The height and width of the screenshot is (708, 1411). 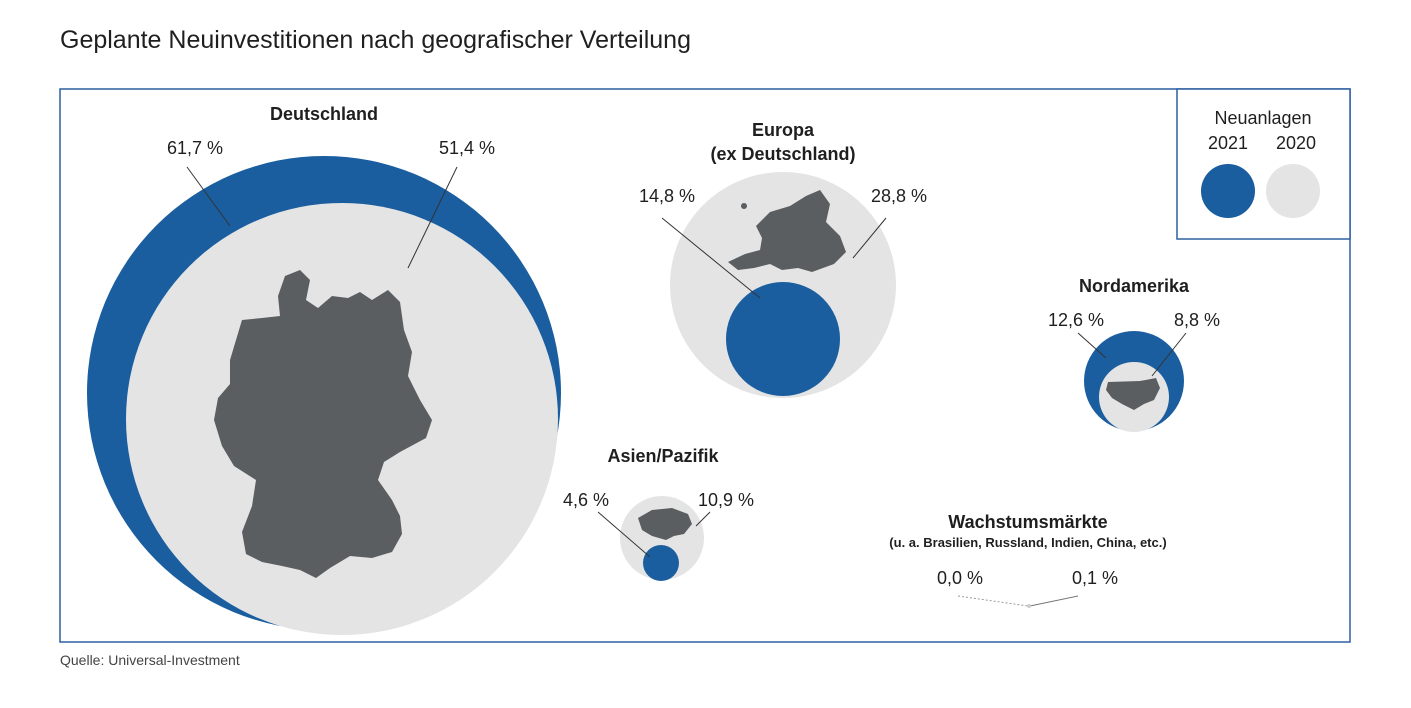 What do you see at coordinates (467, 148) in the screenshot?
I see `label-deutschland-2020: 51,4 %` at bounding box center [467, 148].